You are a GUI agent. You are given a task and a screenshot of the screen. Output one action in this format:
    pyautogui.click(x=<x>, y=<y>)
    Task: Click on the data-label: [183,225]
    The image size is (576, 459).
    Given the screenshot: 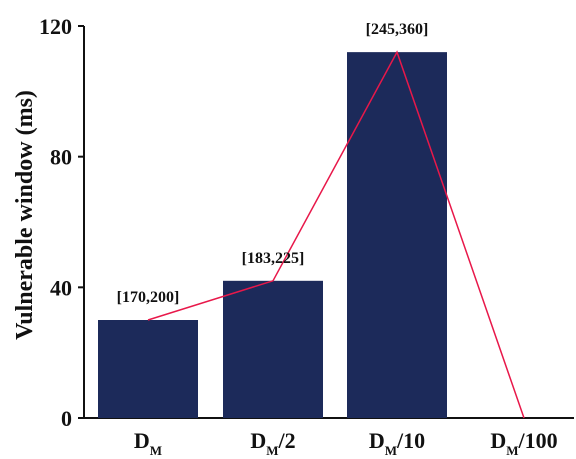 What is the action you would take?
    pyautogui.click(x=273, y=258)
    